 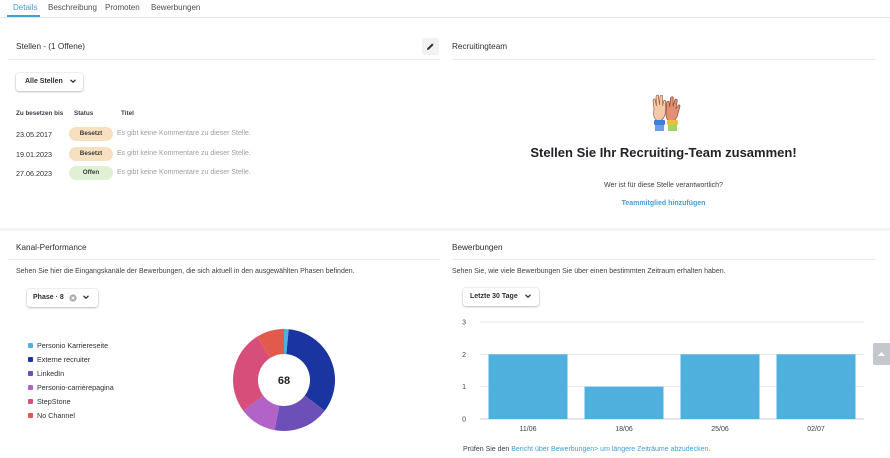 What do you see at coordinates (477, 247) in the screenshot?
I see `bewerbungen-title: Bewerbungen` at bounding box center [477, 247].